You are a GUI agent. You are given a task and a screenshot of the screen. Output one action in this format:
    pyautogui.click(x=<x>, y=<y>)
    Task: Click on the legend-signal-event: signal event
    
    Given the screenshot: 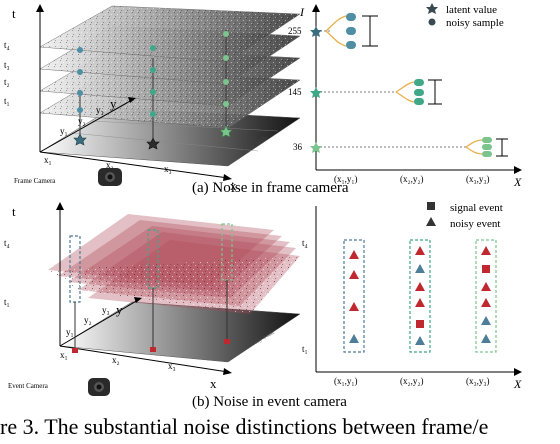 What is the action you would take?
    pyautogui.click(x=476, y=208)
    